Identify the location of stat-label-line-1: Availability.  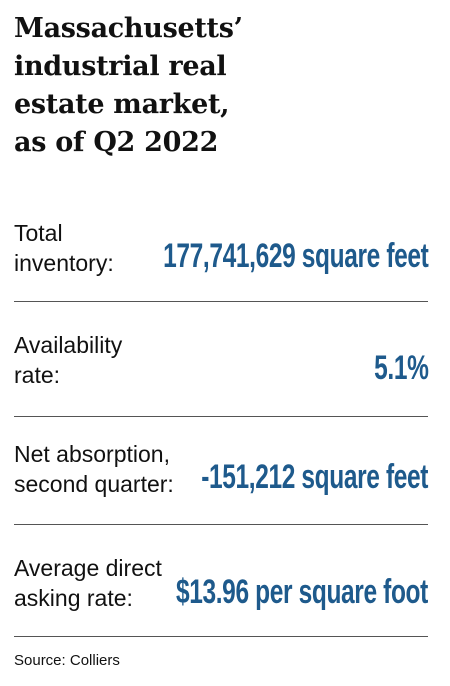
(68, 345).